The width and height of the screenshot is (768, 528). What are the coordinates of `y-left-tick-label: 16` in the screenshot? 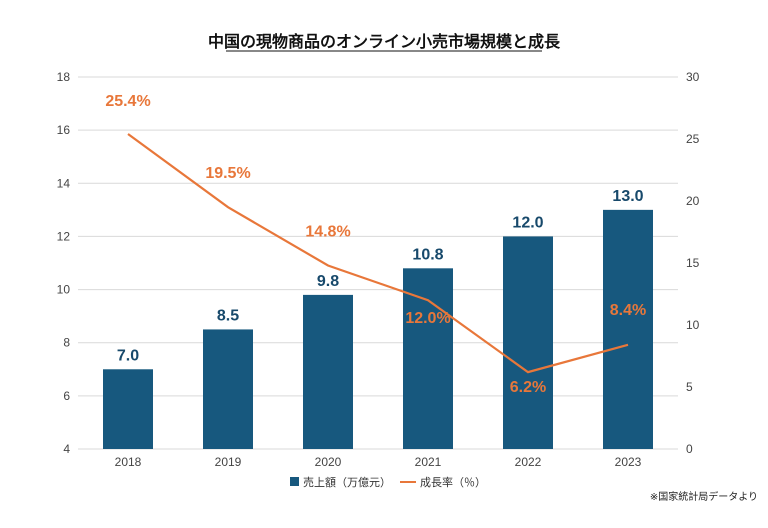 It's located at (64, 130).